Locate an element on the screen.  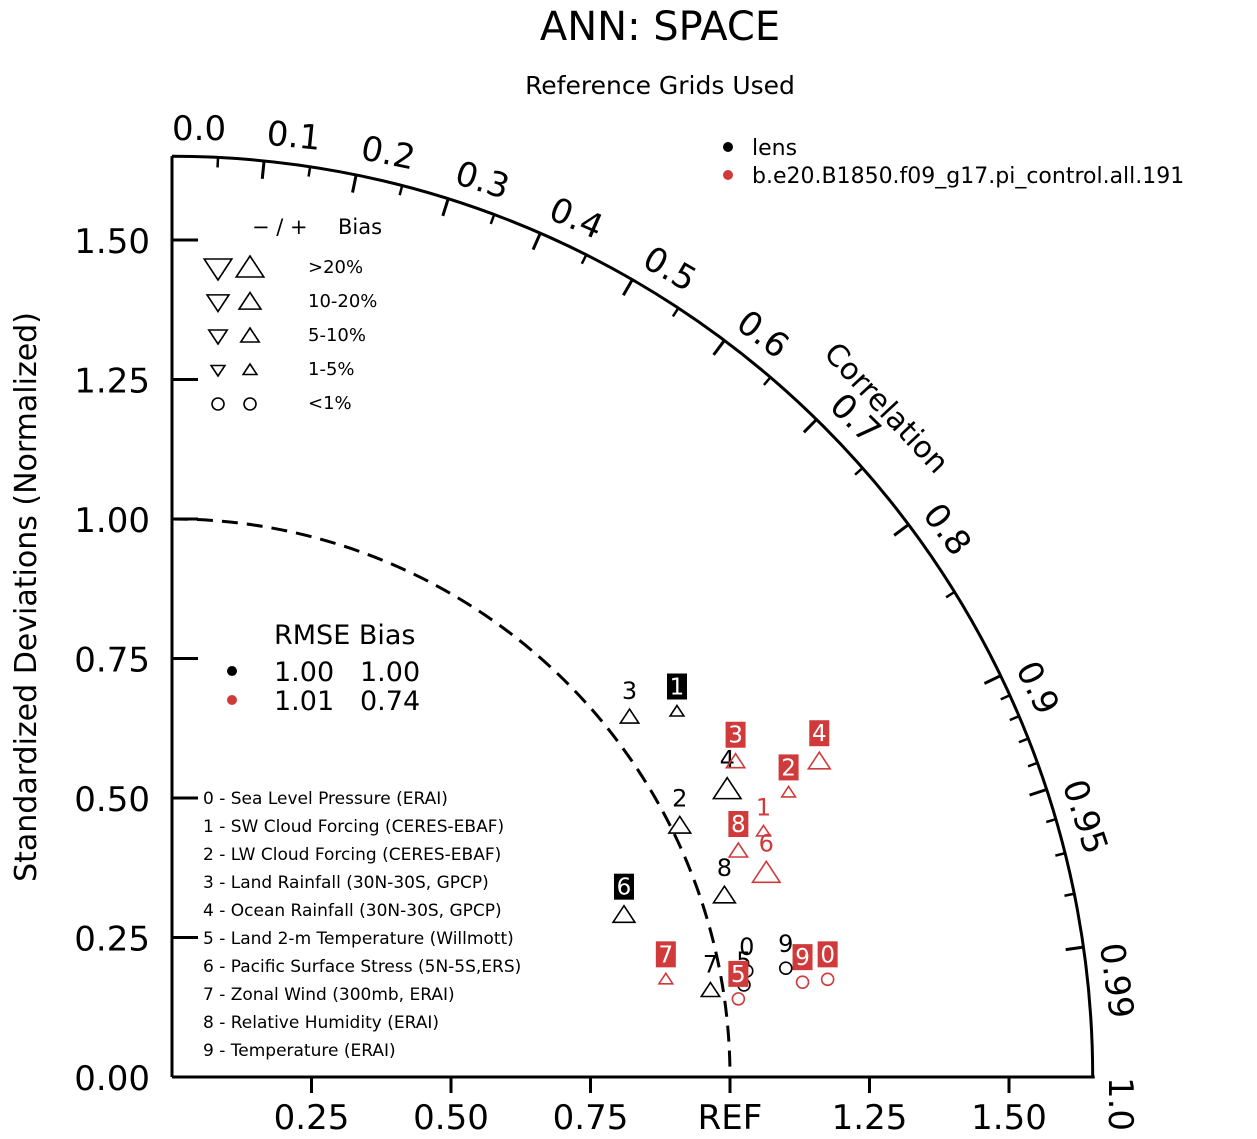
bias-legend-label-10-20: 10-20% is located at coordinates (342, 301).